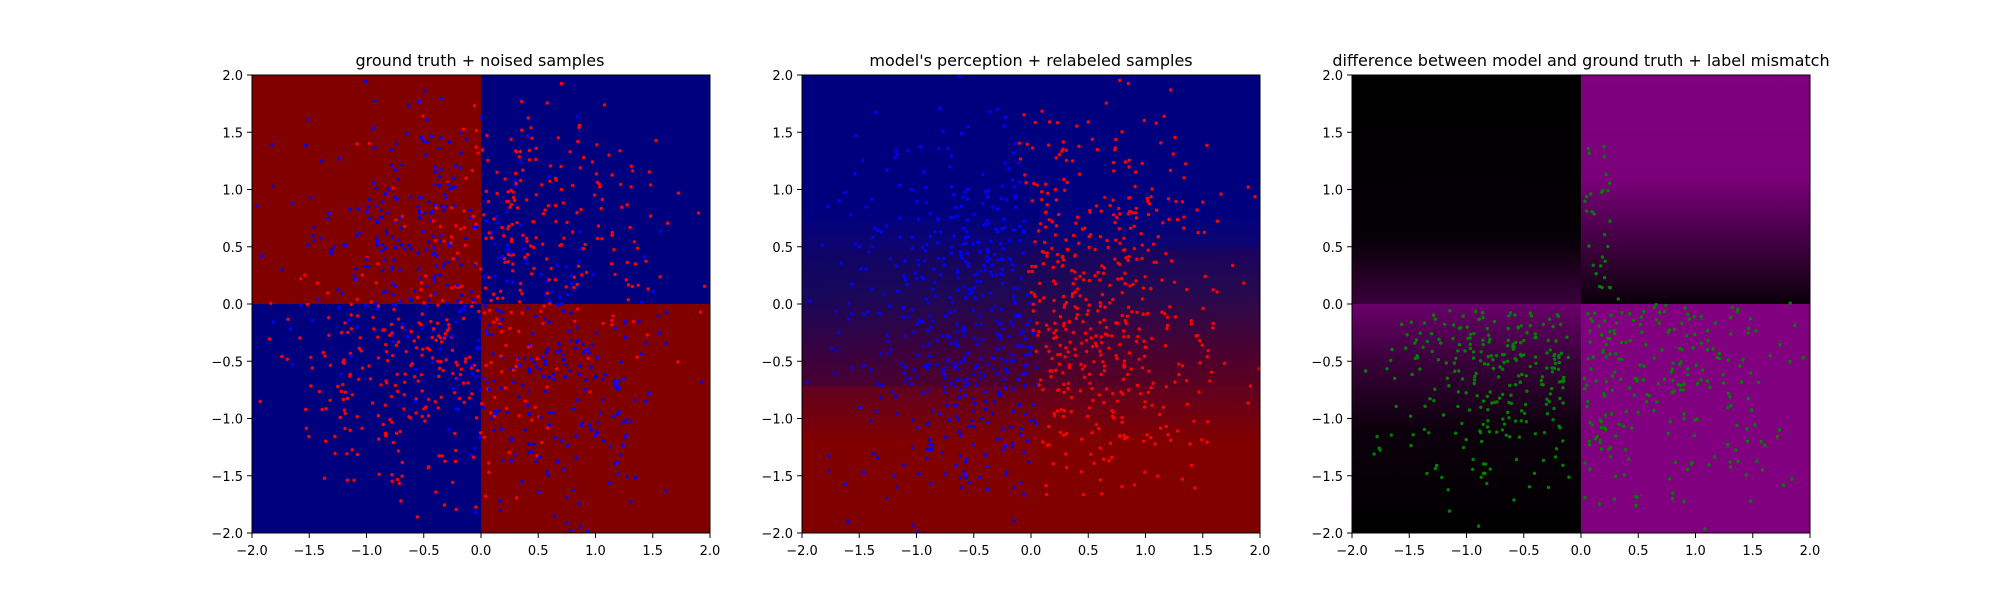  I want to click on x-tick-label: −1.0, so click(917, 551).